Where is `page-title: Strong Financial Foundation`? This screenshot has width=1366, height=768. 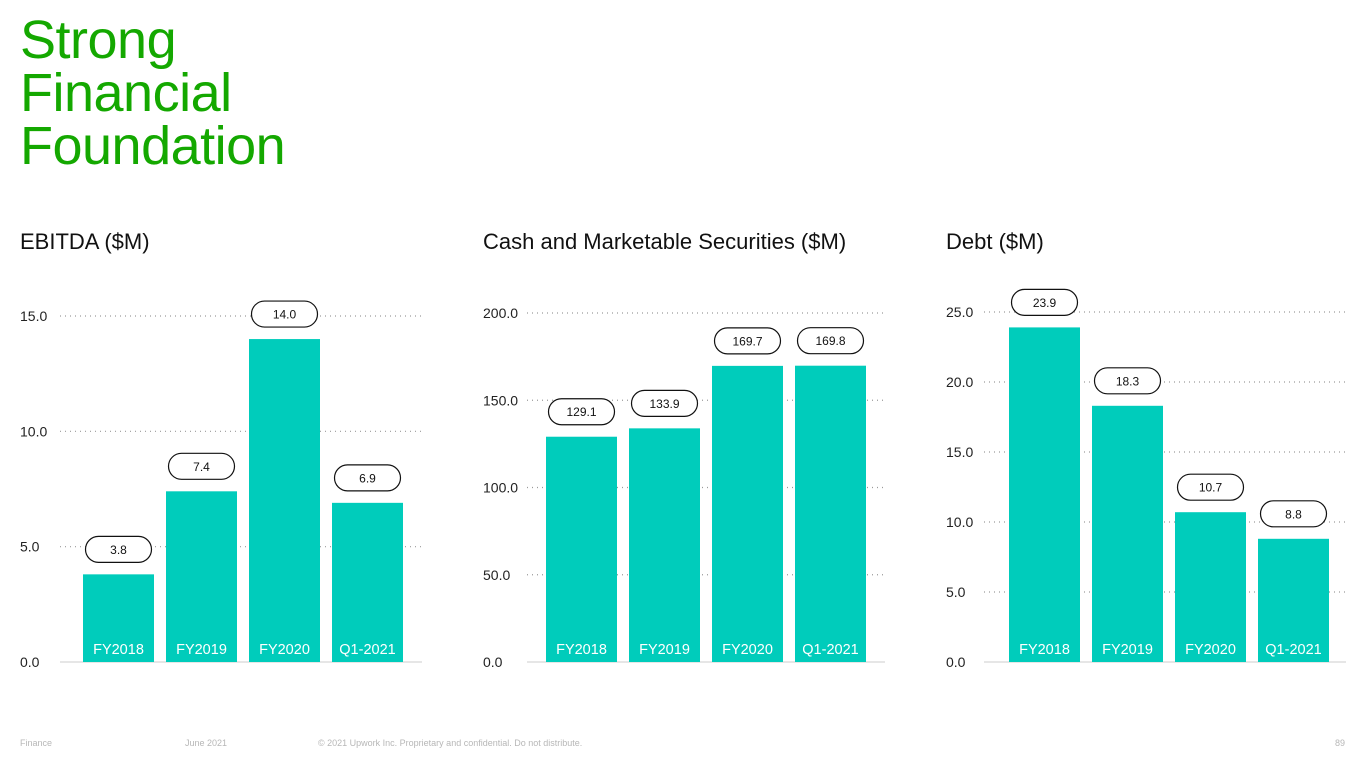
page-title: Strong Financial Foundation is located at coordinates (153, 93).